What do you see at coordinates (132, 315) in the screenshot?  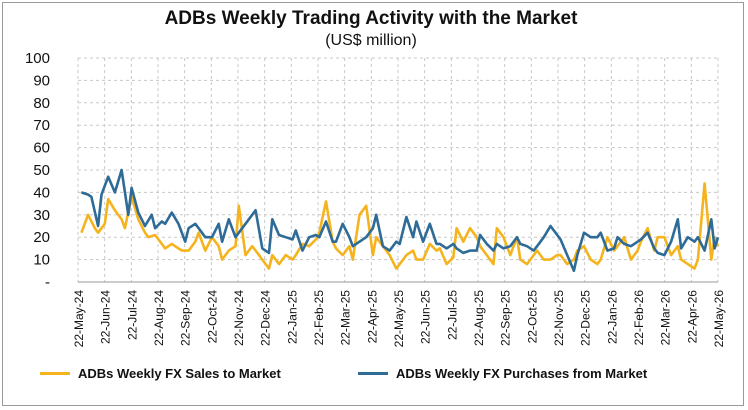 I see `x-tick-label: 22-Jul-24` at bounding box center [132, 315].